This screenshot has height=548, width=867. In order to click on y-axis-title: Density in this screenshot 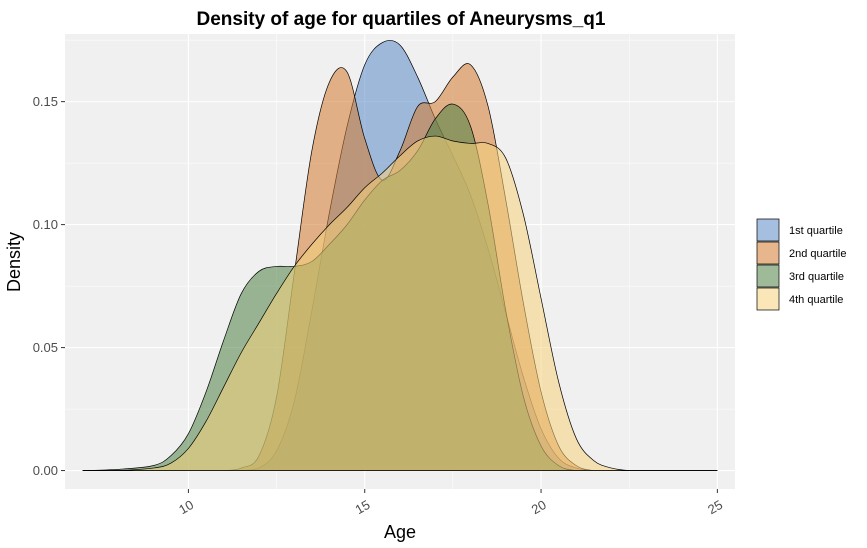, I will do `click(14, 262)`.